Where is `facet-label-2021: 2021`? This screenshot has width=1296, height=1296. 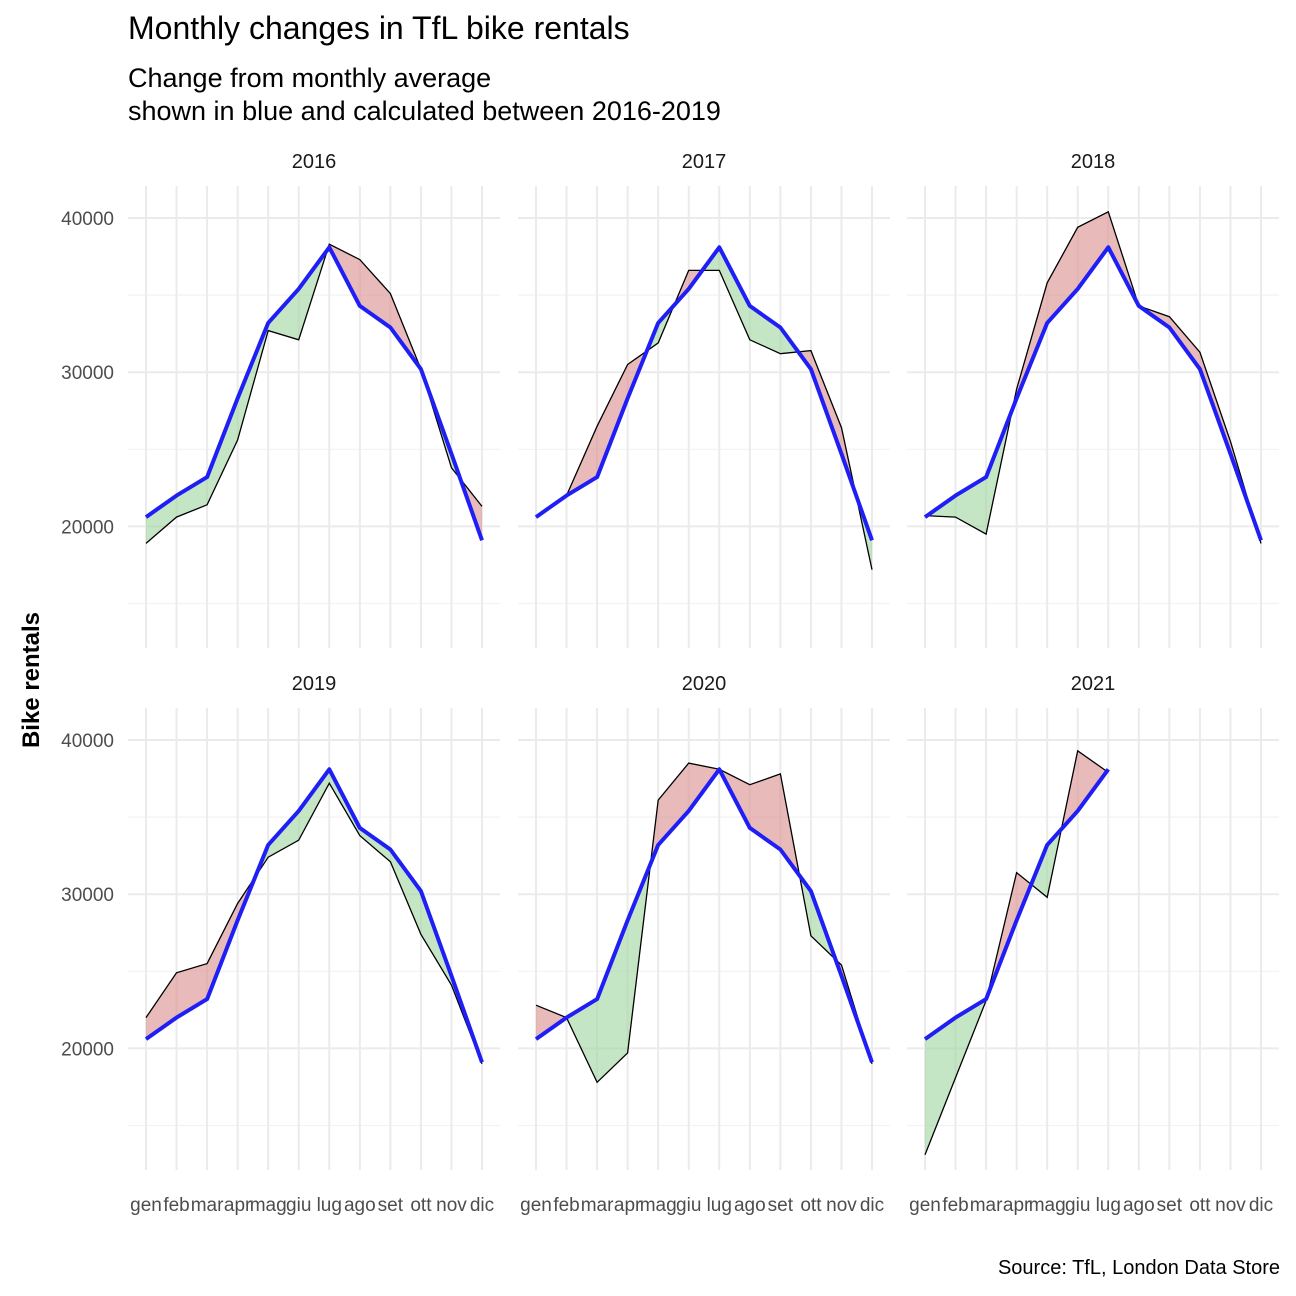 facet-label-2021: 2021 is located at coordinates (1093, 684).